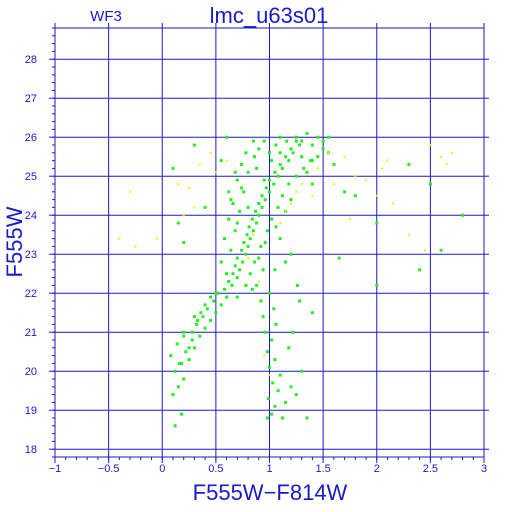 The image size is (512, 512). Describe the element at coordinates (430, 469) in the screenshot. I see `x-tick-label: 2.5` at that location.